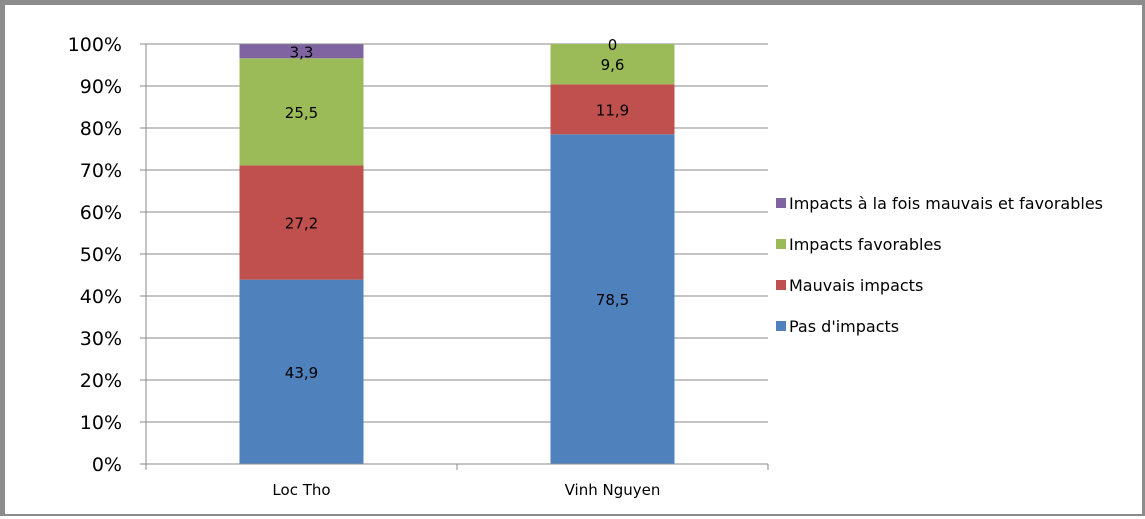 The width and height of the screenshot is (1145, 519). I want to click on data-label: 78,5, so click(612, 300).